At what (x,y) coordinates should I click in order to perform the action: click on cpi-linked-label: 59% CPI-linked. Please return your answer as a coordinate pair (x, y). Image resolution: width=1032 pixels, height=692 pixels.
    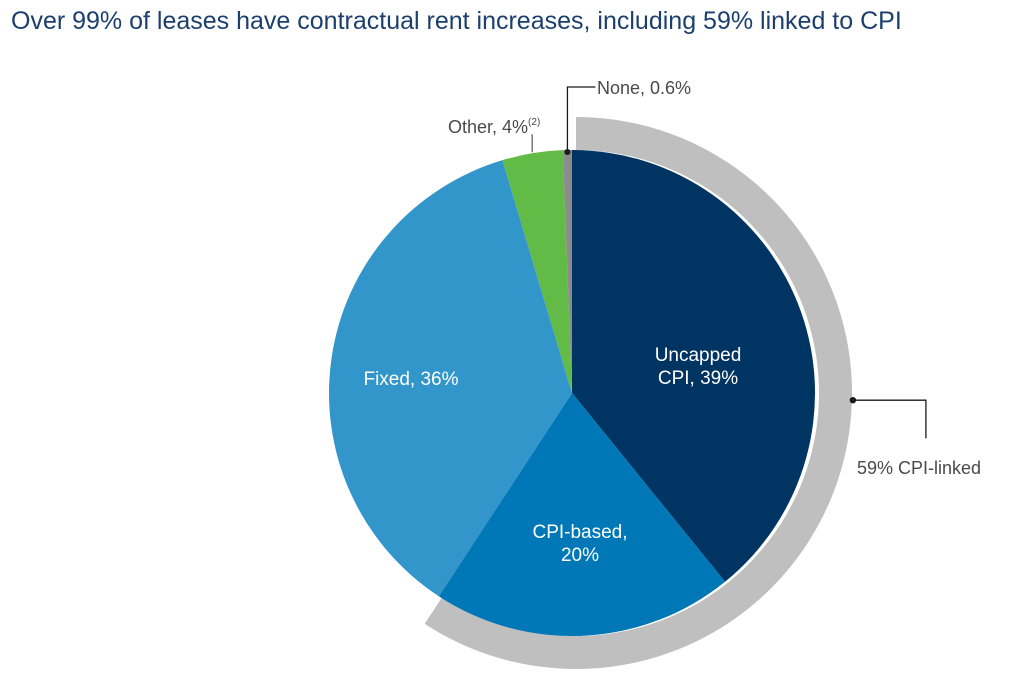
    Looking at the image, I should click on (919, 468).